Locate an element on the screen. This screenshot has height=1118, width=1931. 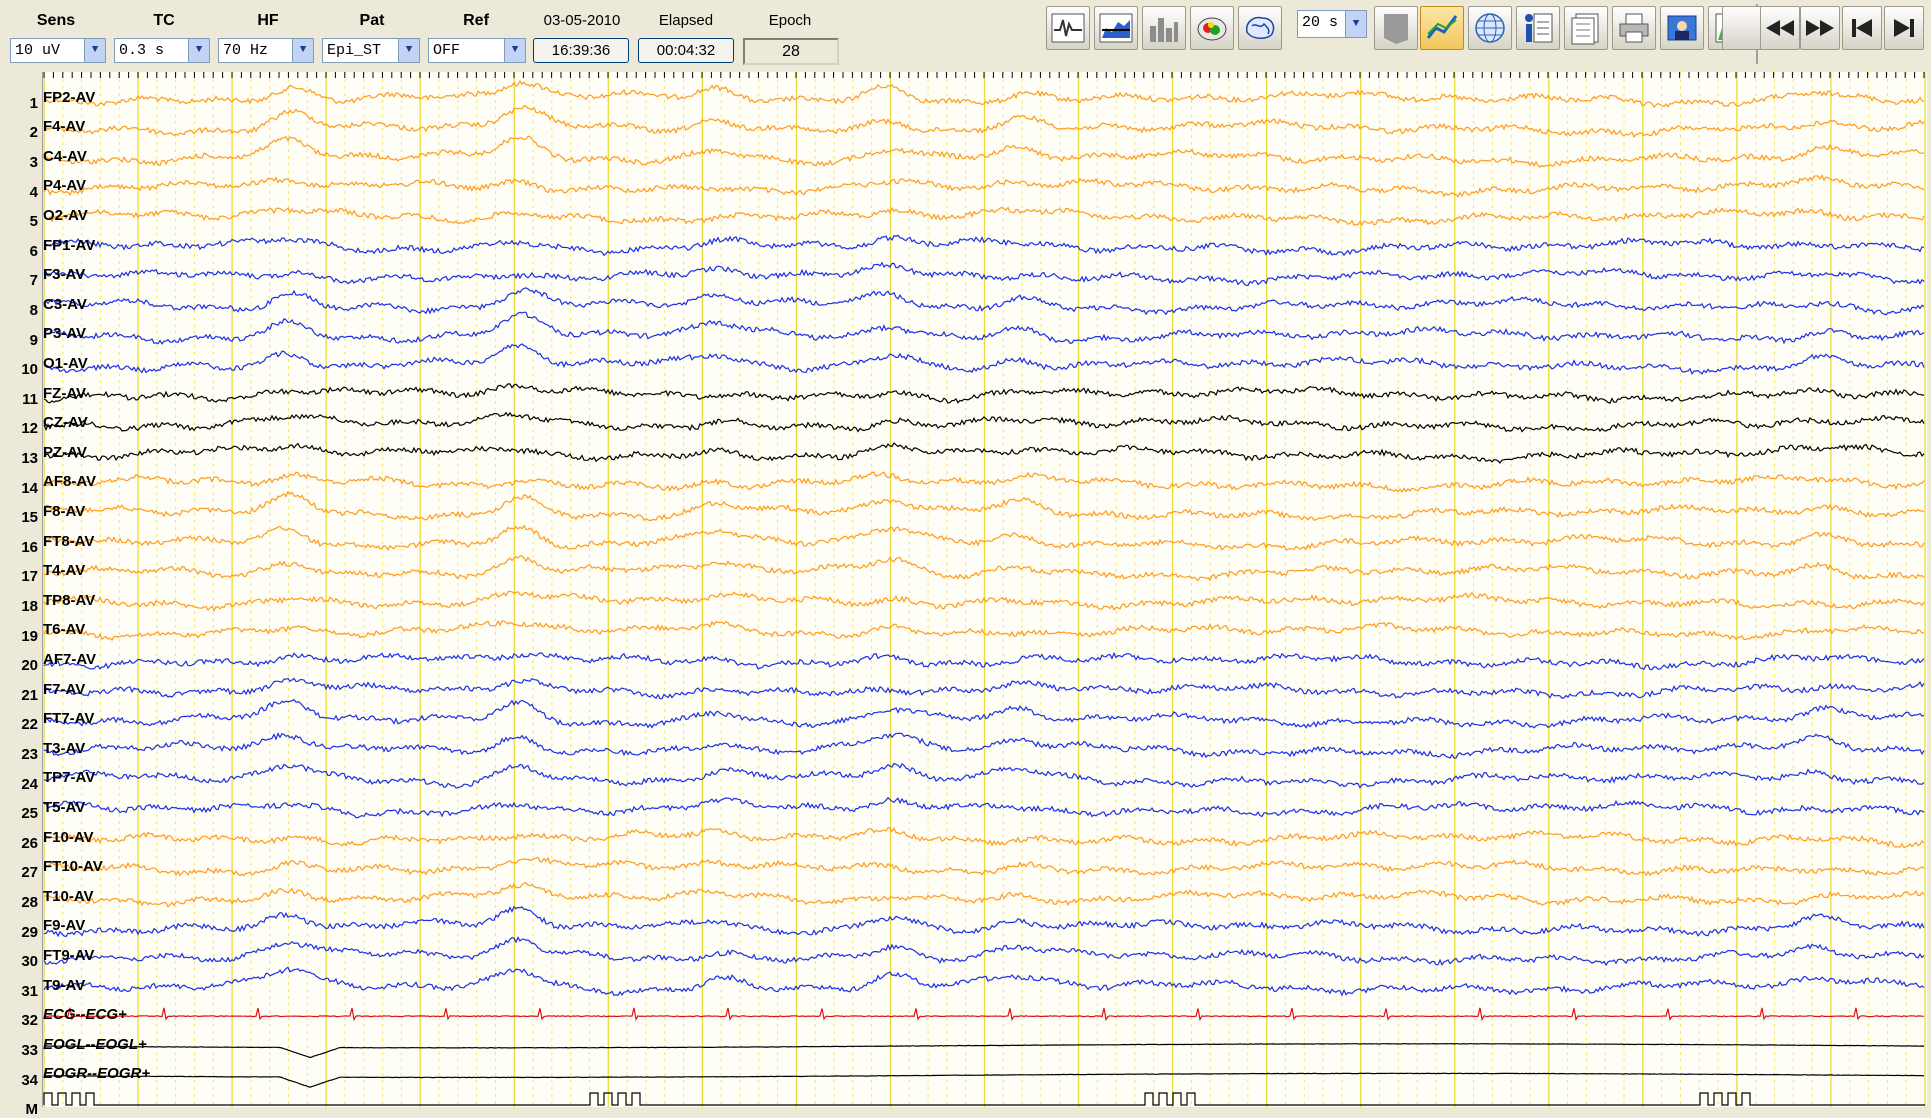
print-icon is located at coordinates (1634, 28).